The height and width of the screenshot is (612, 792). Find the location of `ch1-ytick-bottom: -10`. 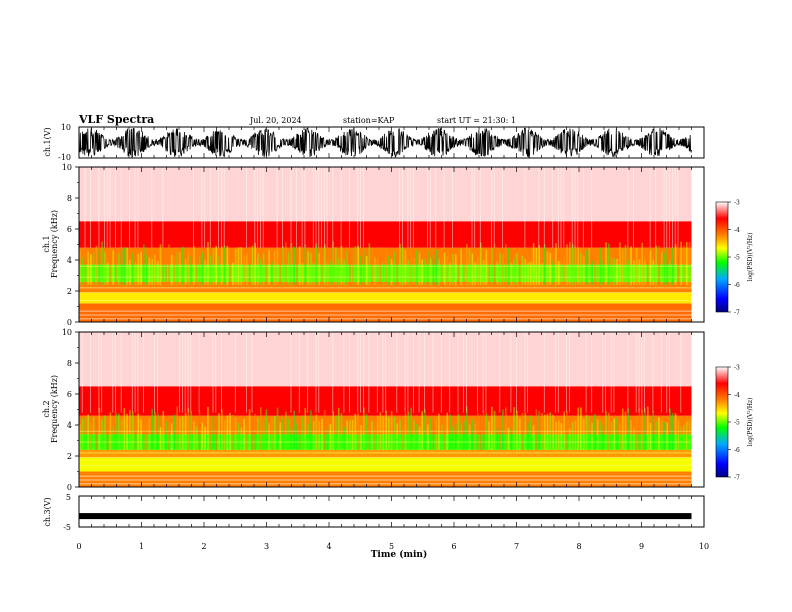

ch1-ytick-bottom: -10 is located at coordinates (64, 157).